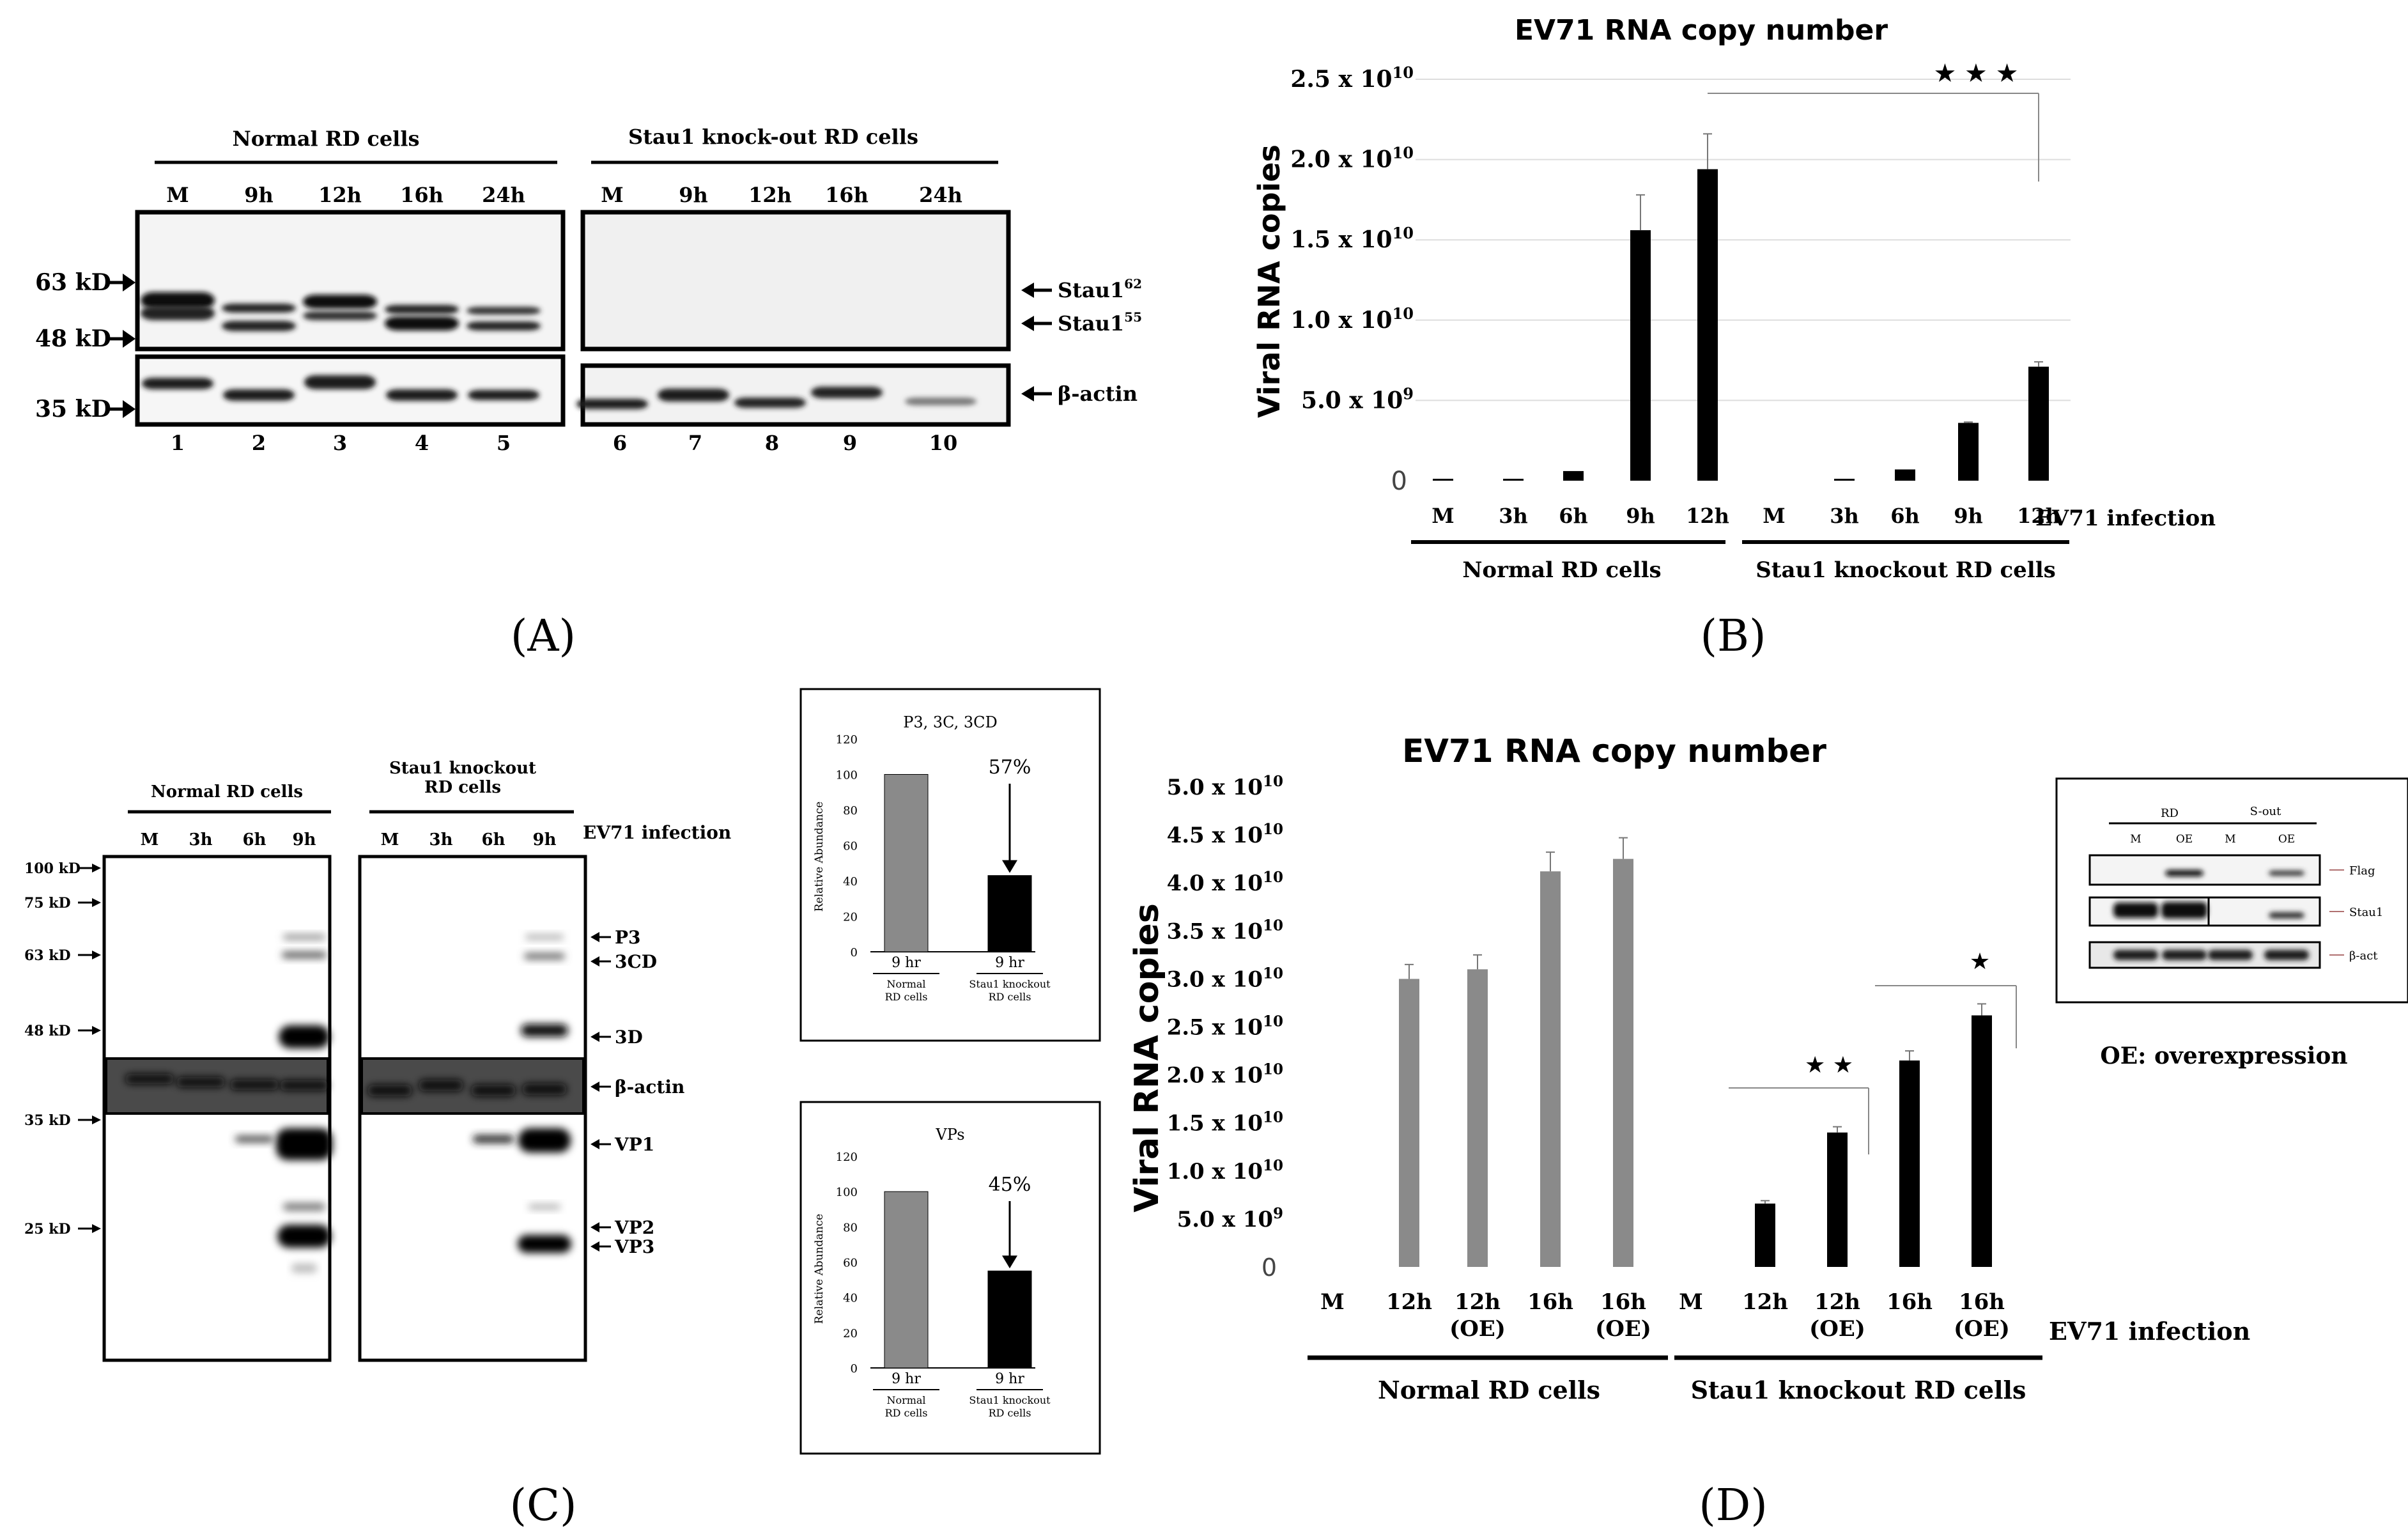 The height and width of the screenshot is (1529, 2408). What do you see at coordinates (2235, 901) in the screenshot?
I see `panel-d-inset-blot: M OE M OE Flag Stau1 β-act` at bounding box center [2235, 901].